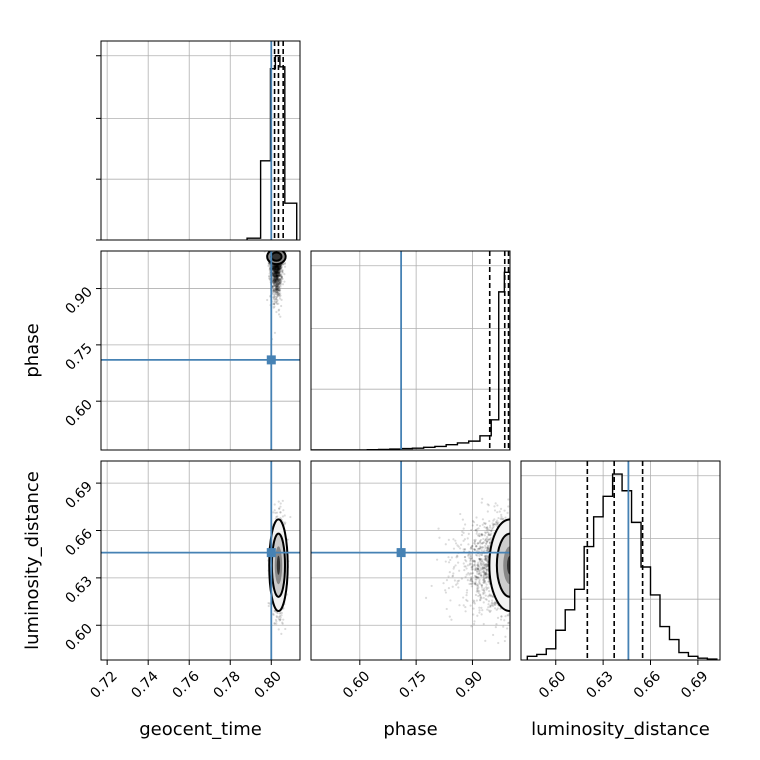  Describe the element at coordinates (410, 360) in the screenshot. I see `histogram-phase` at that location.